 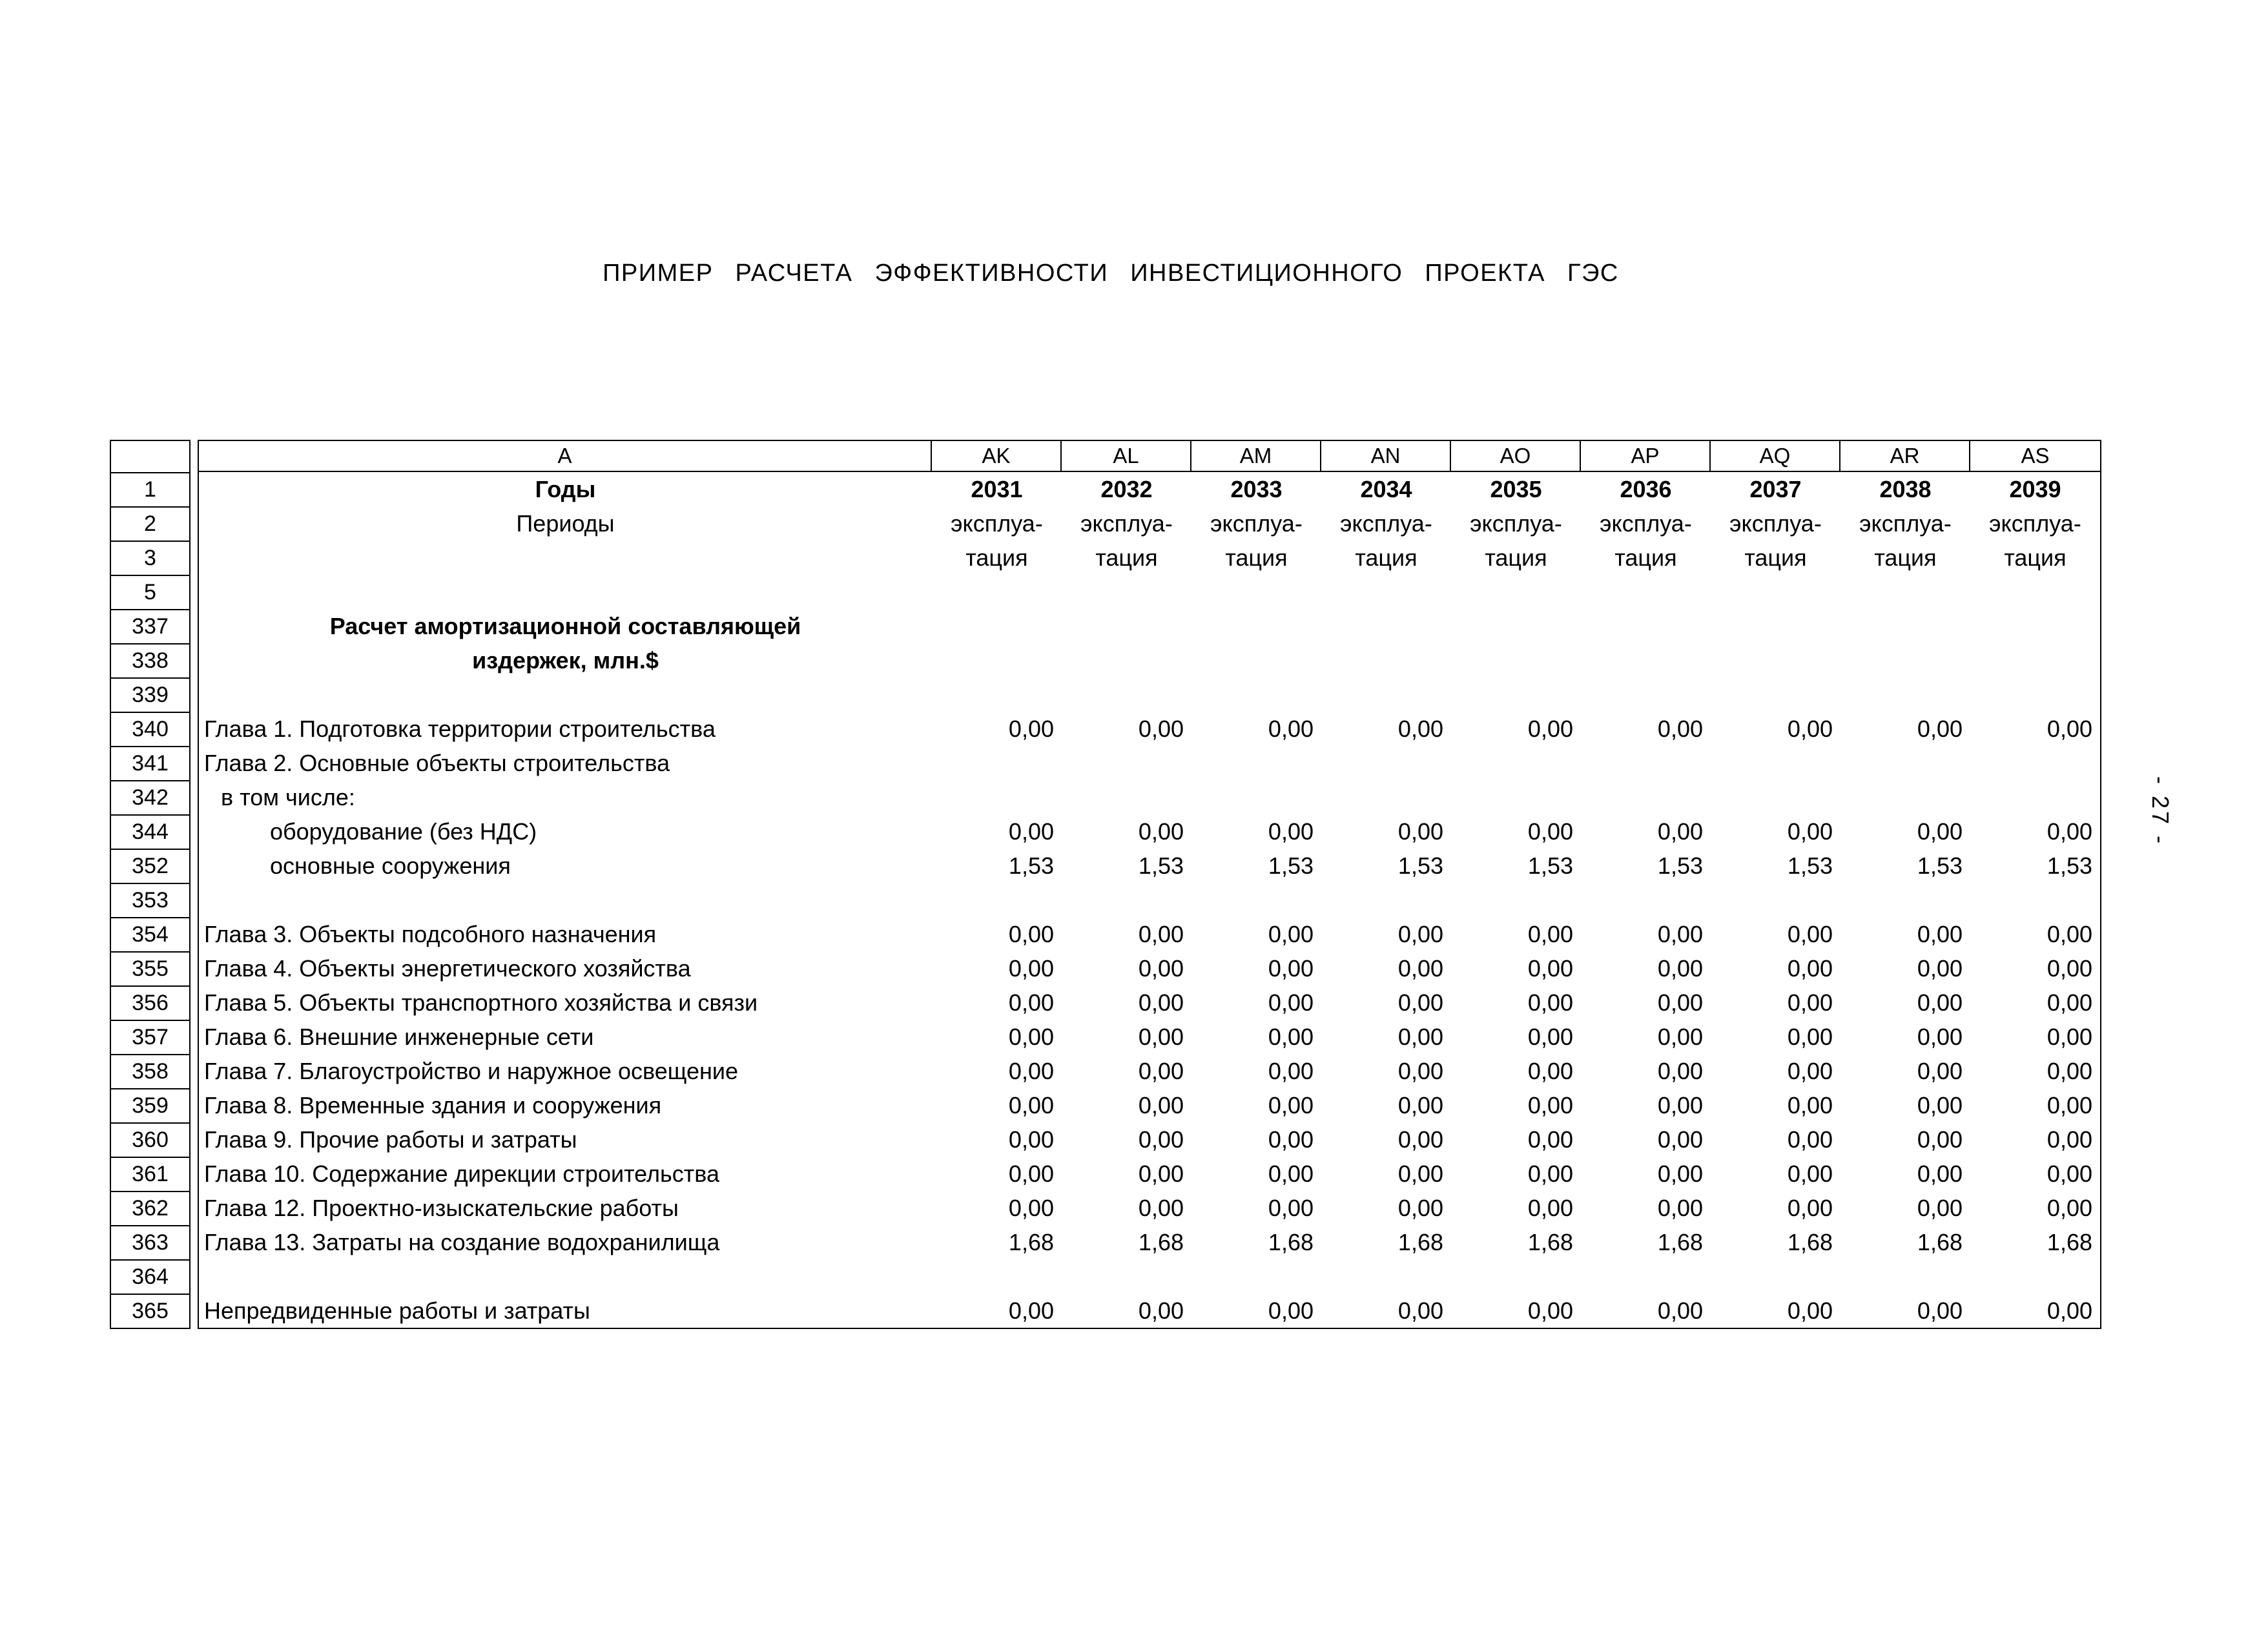 What do you see at coordinates (150, 866) in the screenshot?
I see `row-number: 352` at bounding box center [150, 866].